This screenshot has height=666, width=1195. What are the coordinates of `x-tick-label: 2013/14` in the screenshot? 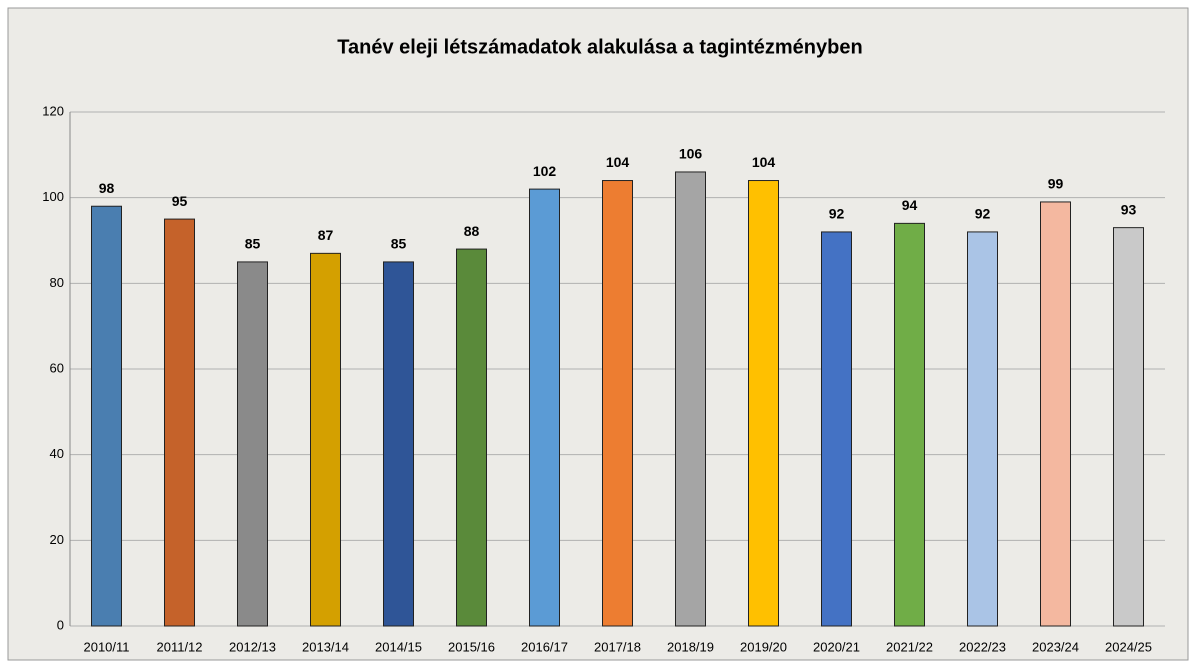 It's located at (325, 646).